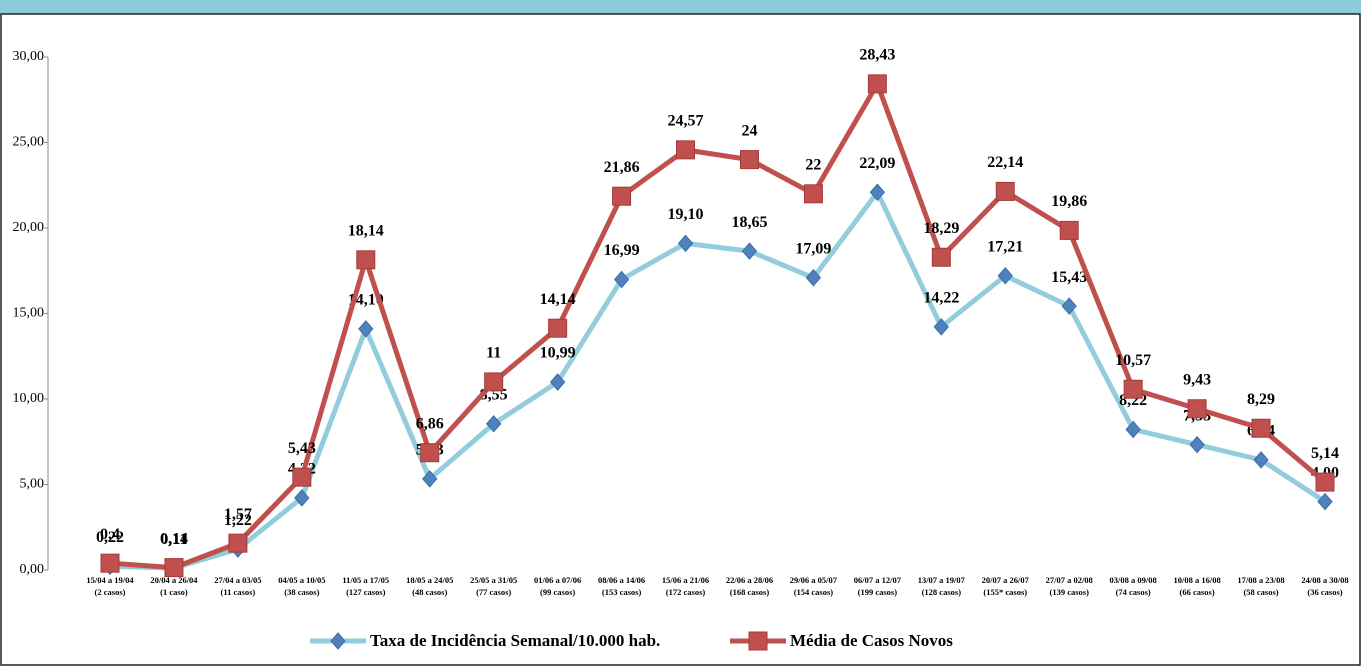 This screenshot has height=666, width=1361. I want to click on data-label: 0,22, so click(110, 537).